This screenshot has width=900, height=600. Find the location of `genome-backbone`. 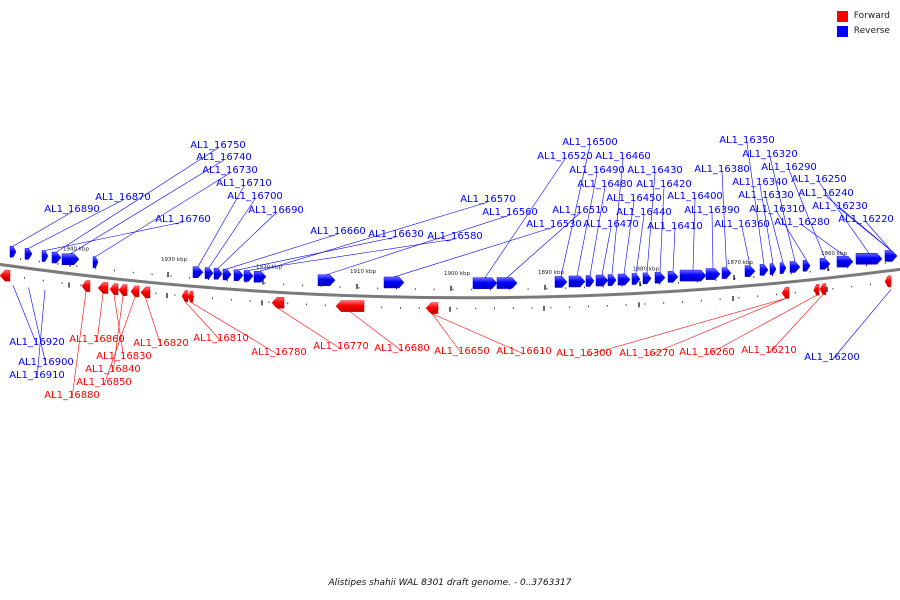

genome-backbone is located at coordinates (450, 281).